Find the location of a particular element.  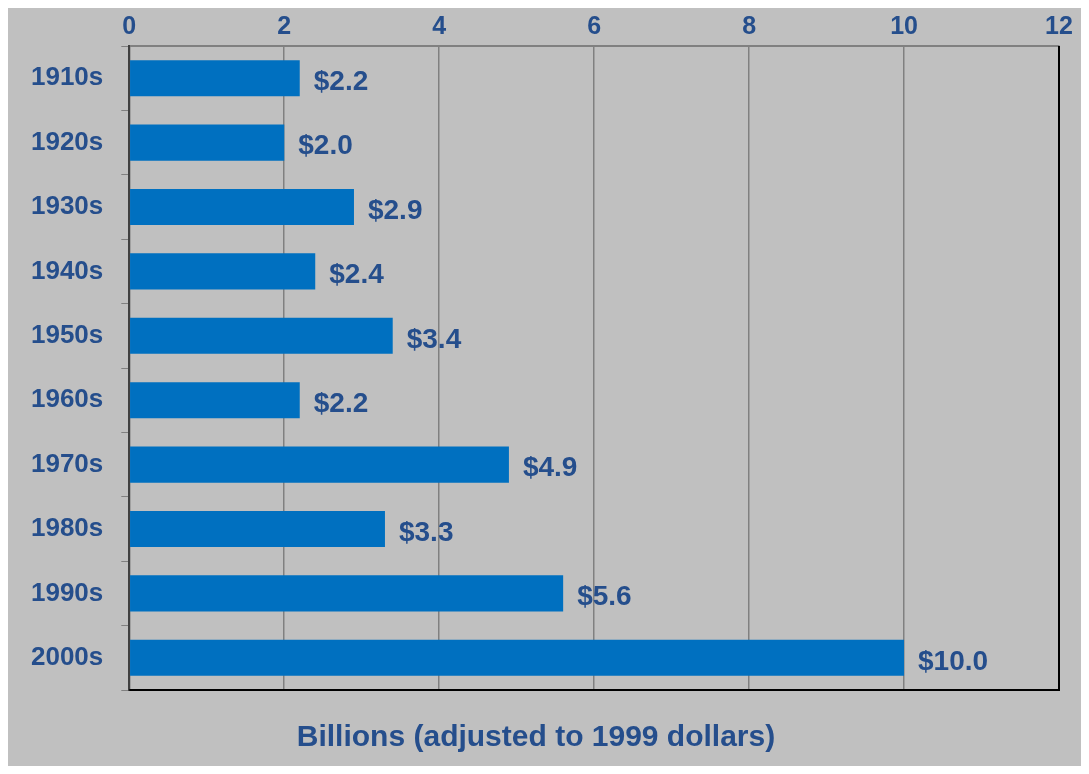

y-tick-label: 1940s is located at coordinates (67, 269).